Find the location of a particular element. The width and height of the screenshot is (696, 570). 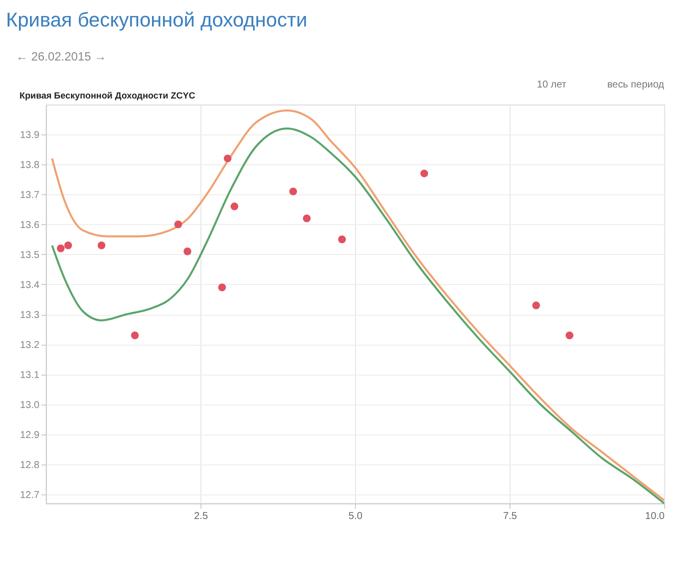

y-tick-label: 13.6 is located at coordinates (30, 225).